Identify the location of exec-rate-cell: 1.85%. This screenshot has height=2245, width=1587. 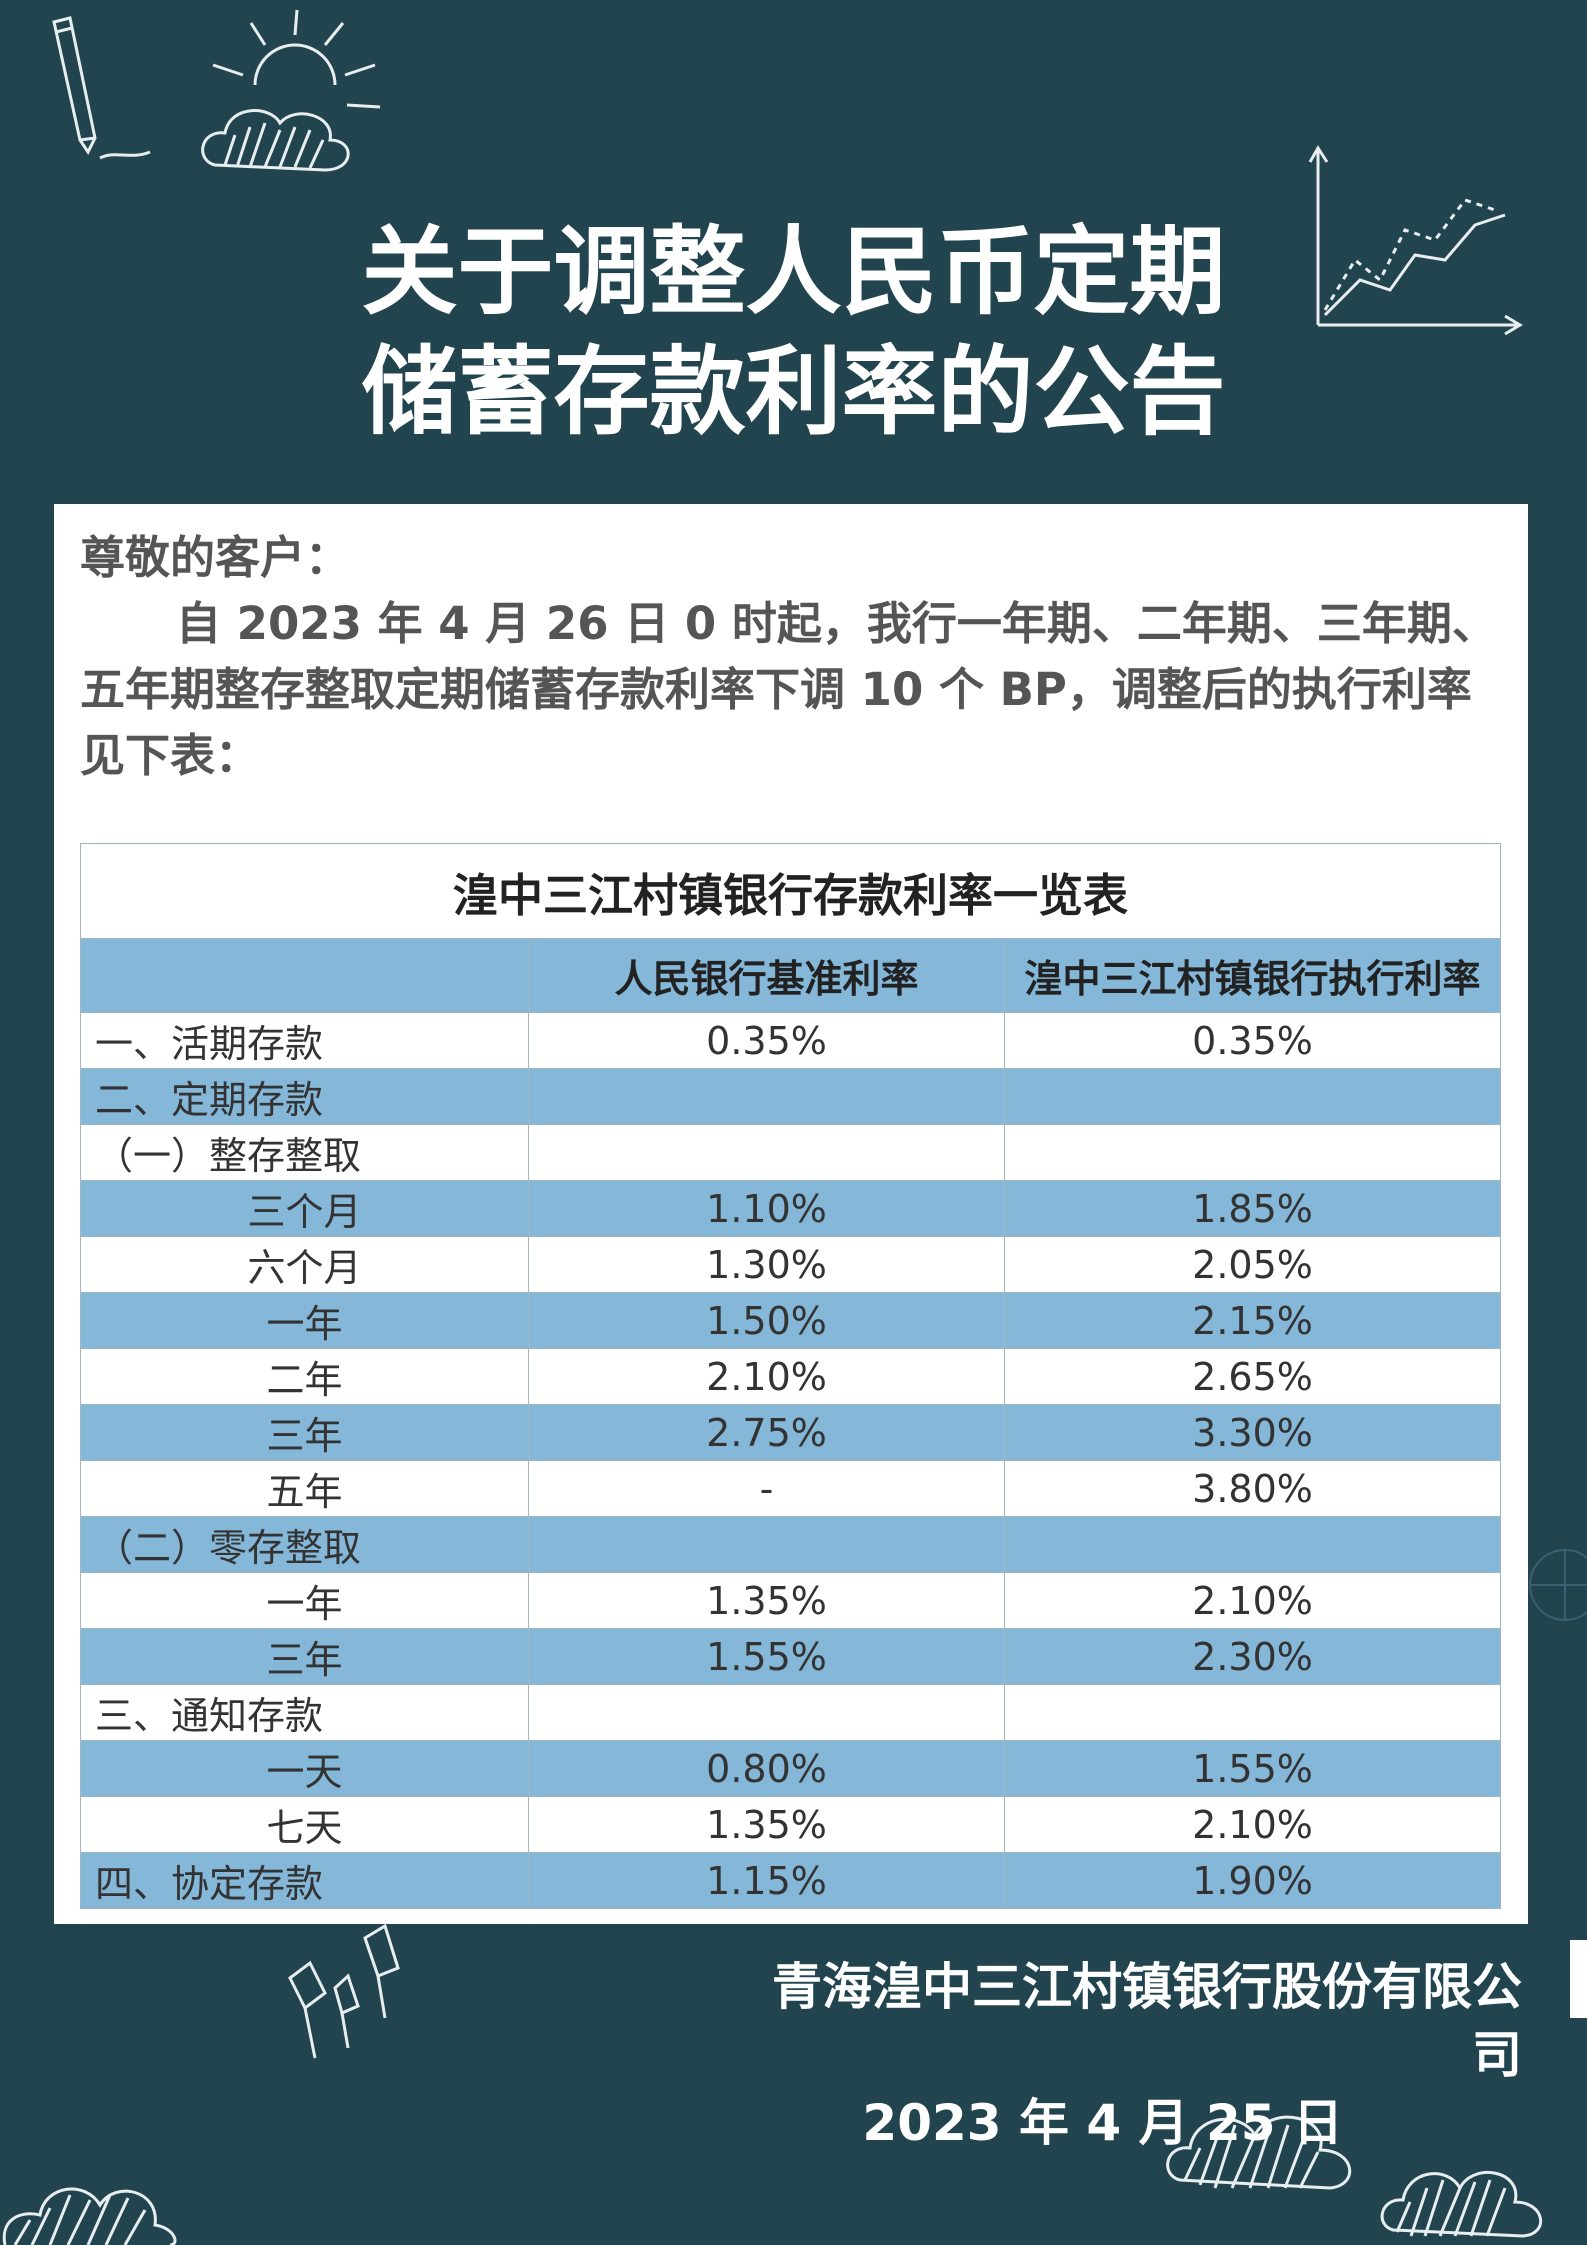
(1252, 1208).